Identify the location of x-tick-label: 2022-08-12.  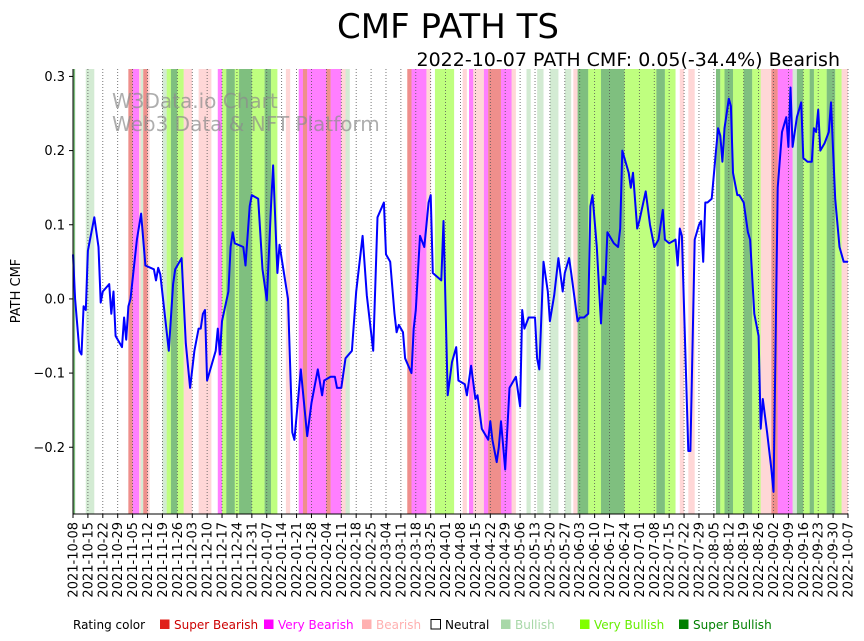
(729, 560).